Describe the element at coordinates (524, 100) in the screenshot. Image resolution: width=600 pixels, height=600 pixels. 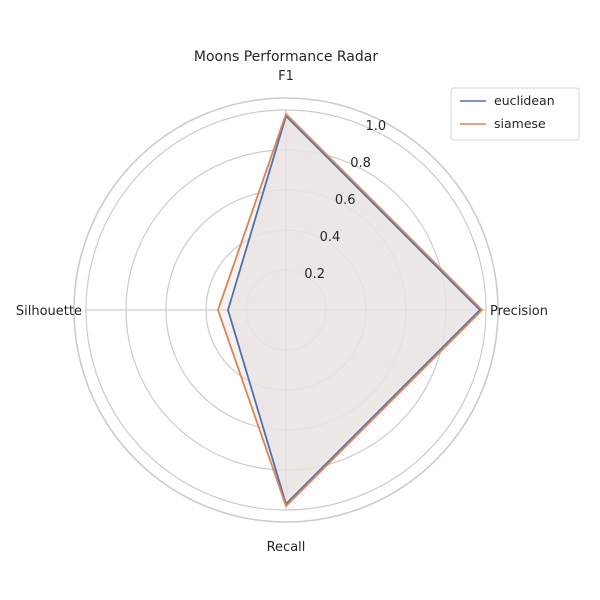
I see `legend-label-euclidean: euclidean` at that location.